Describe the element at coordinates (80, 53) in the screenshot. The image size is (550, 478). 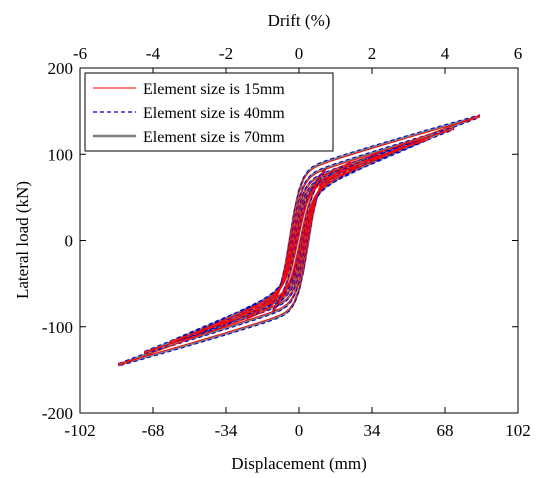
I see `x2-tick-label-0: -6` at that location.